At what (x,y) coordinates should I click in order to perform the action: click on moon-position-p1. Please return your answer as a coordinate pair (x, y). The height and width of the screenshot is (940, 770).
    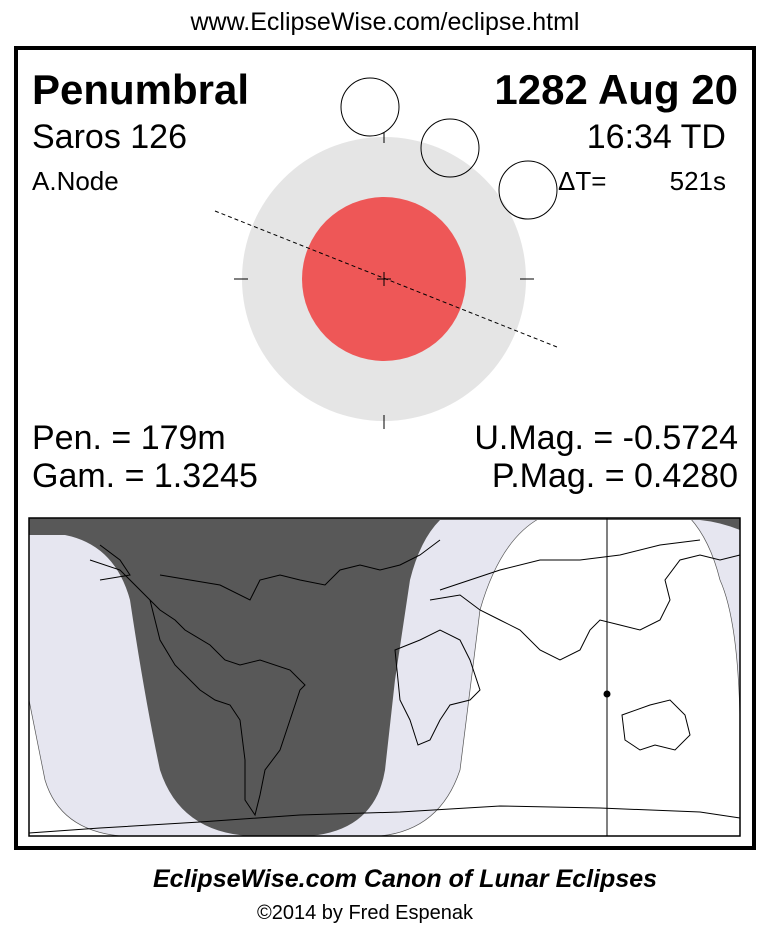
    Looking at the image, I should click on (370, 107).